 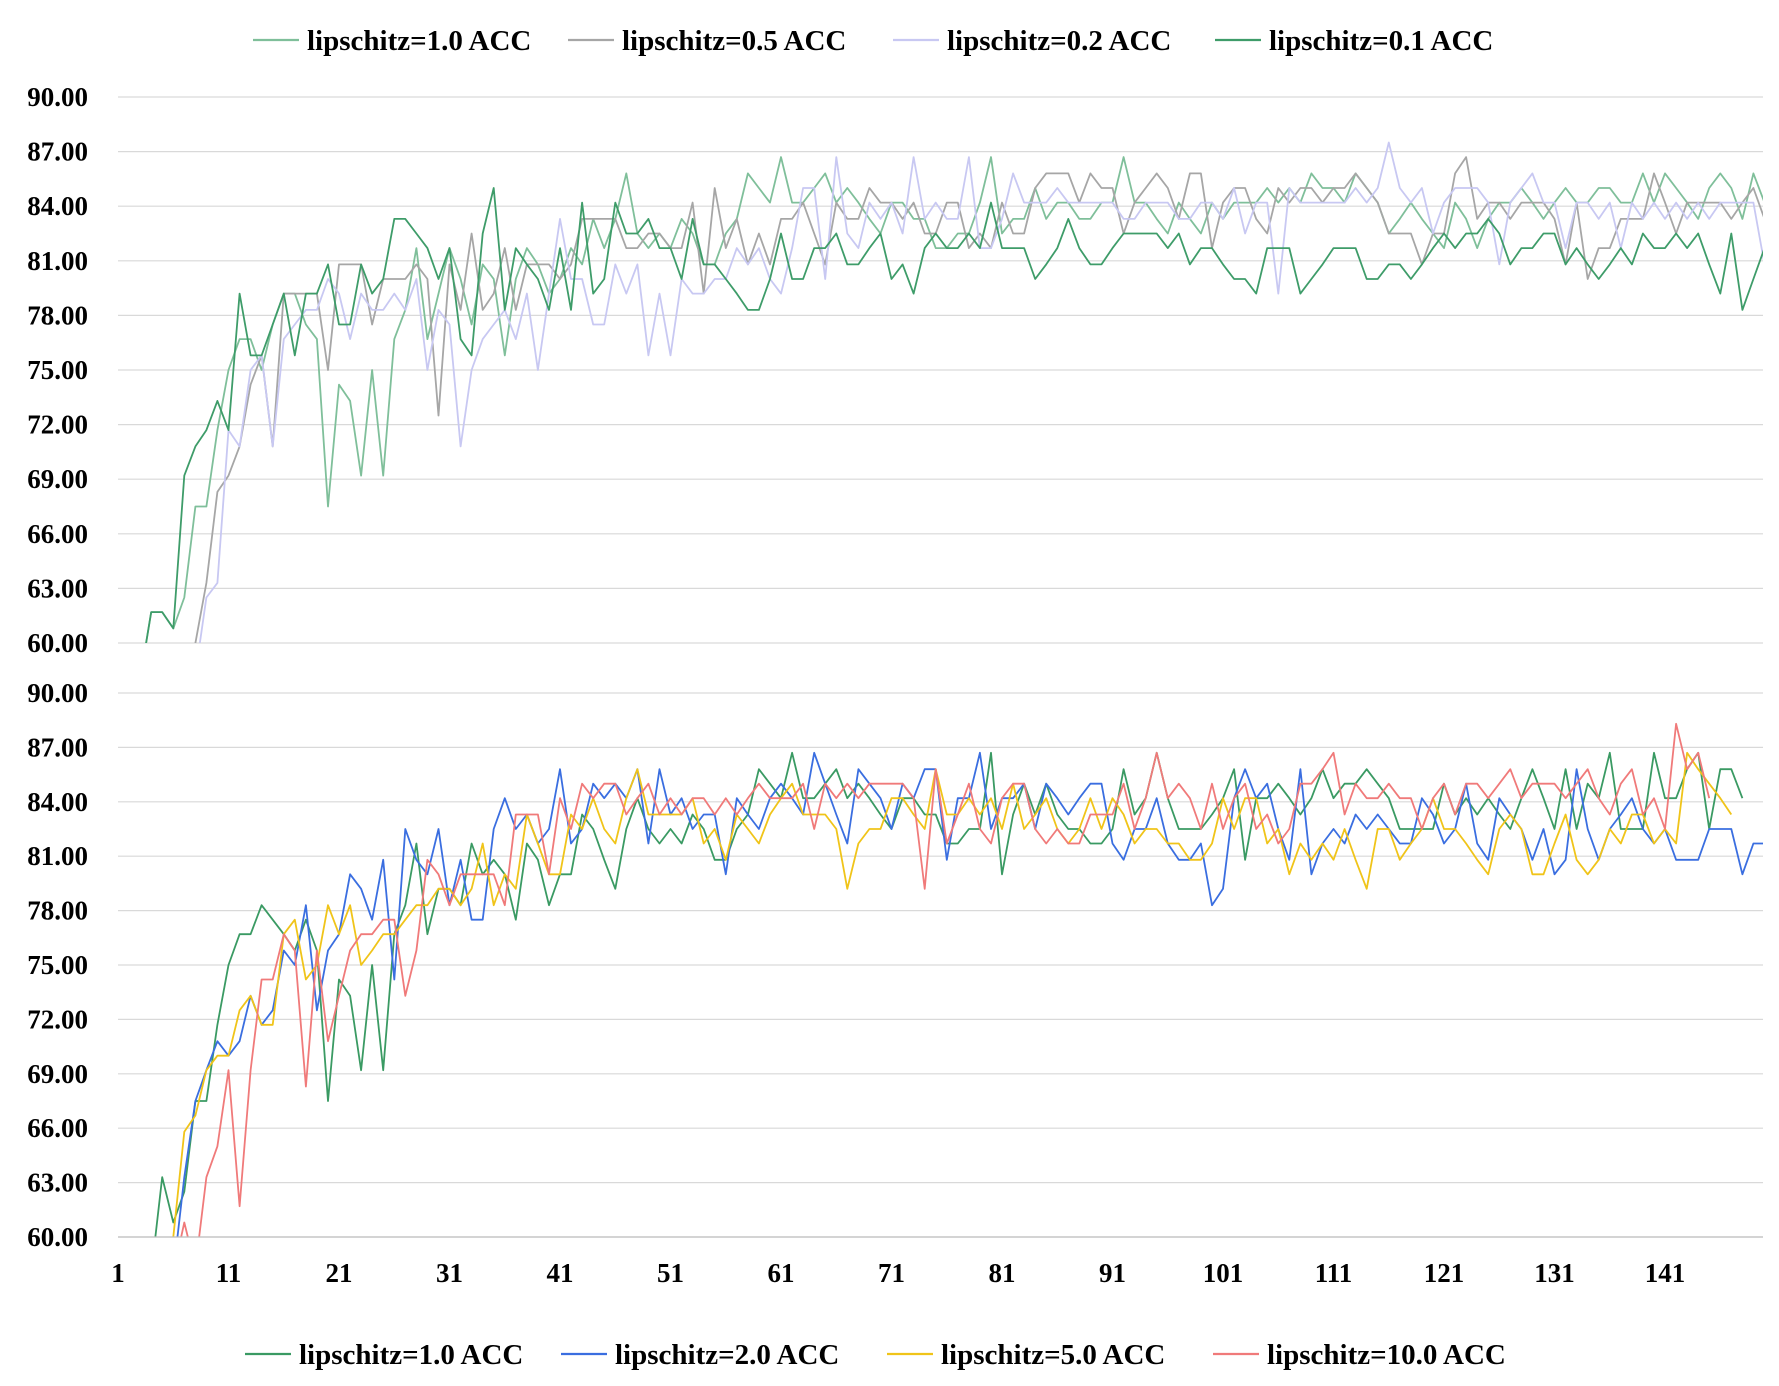 I want to click on x-tick-label: 91, so click(x=1112, y=1273).